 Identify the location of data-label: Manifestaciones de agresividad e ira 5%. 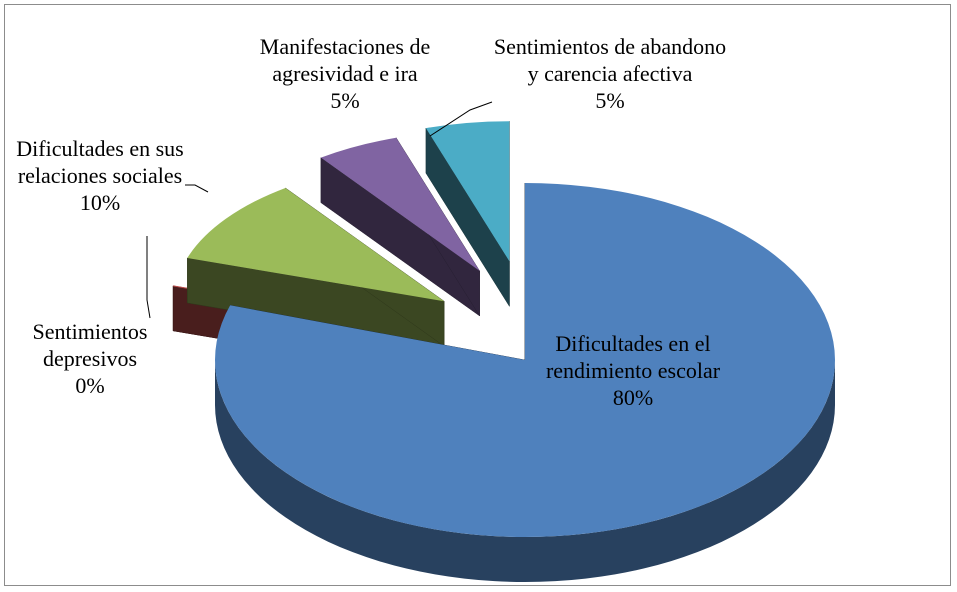
(345, 73).